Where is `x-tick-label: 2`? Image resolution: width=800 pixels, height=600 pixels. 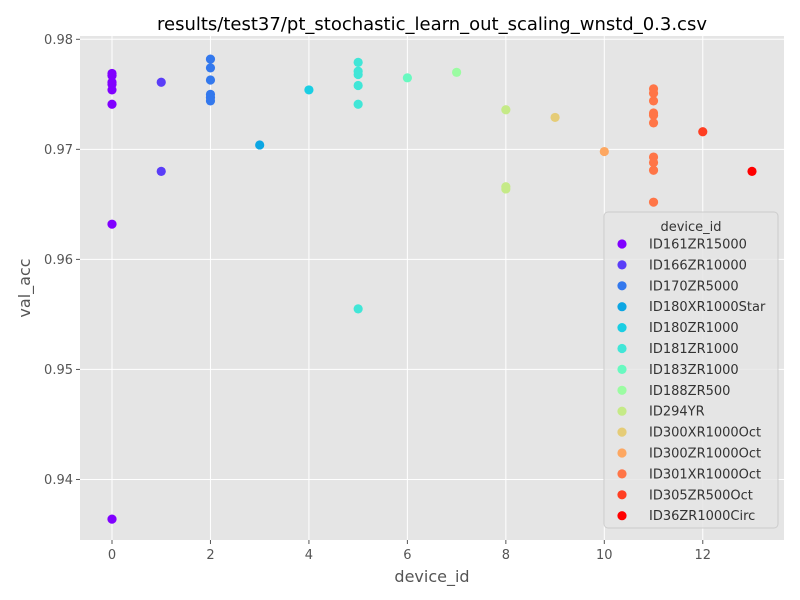 x-tick-label: 2 is located at coordinates (210, 555).